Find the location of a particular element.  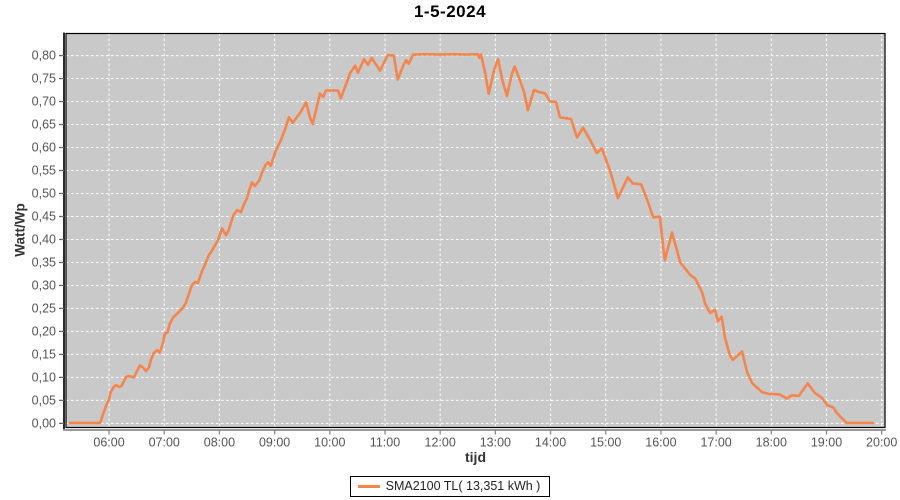

svg-text: 12:00 is located at coordinates (440, 443).